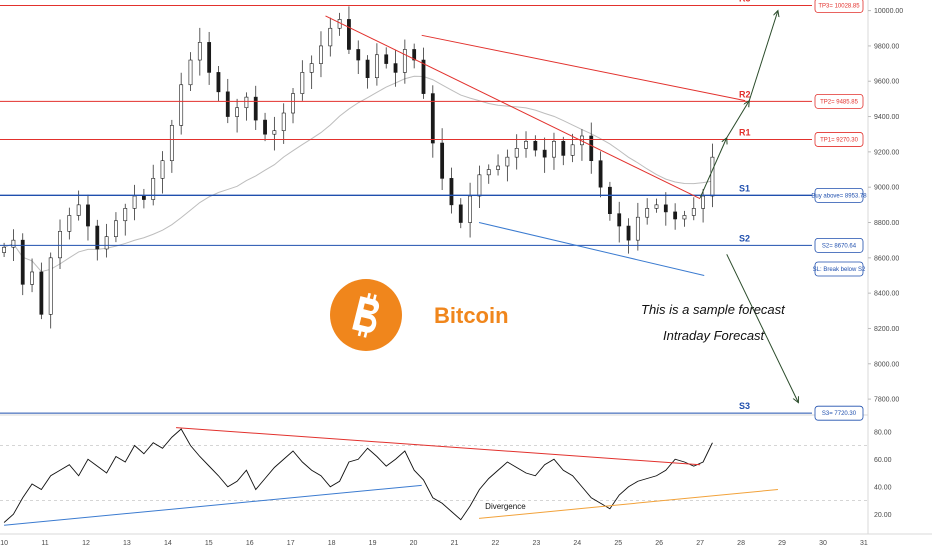 This screenshot has height=550, width=932. I want to click on x-tick-label: 21, so click(455, 543).